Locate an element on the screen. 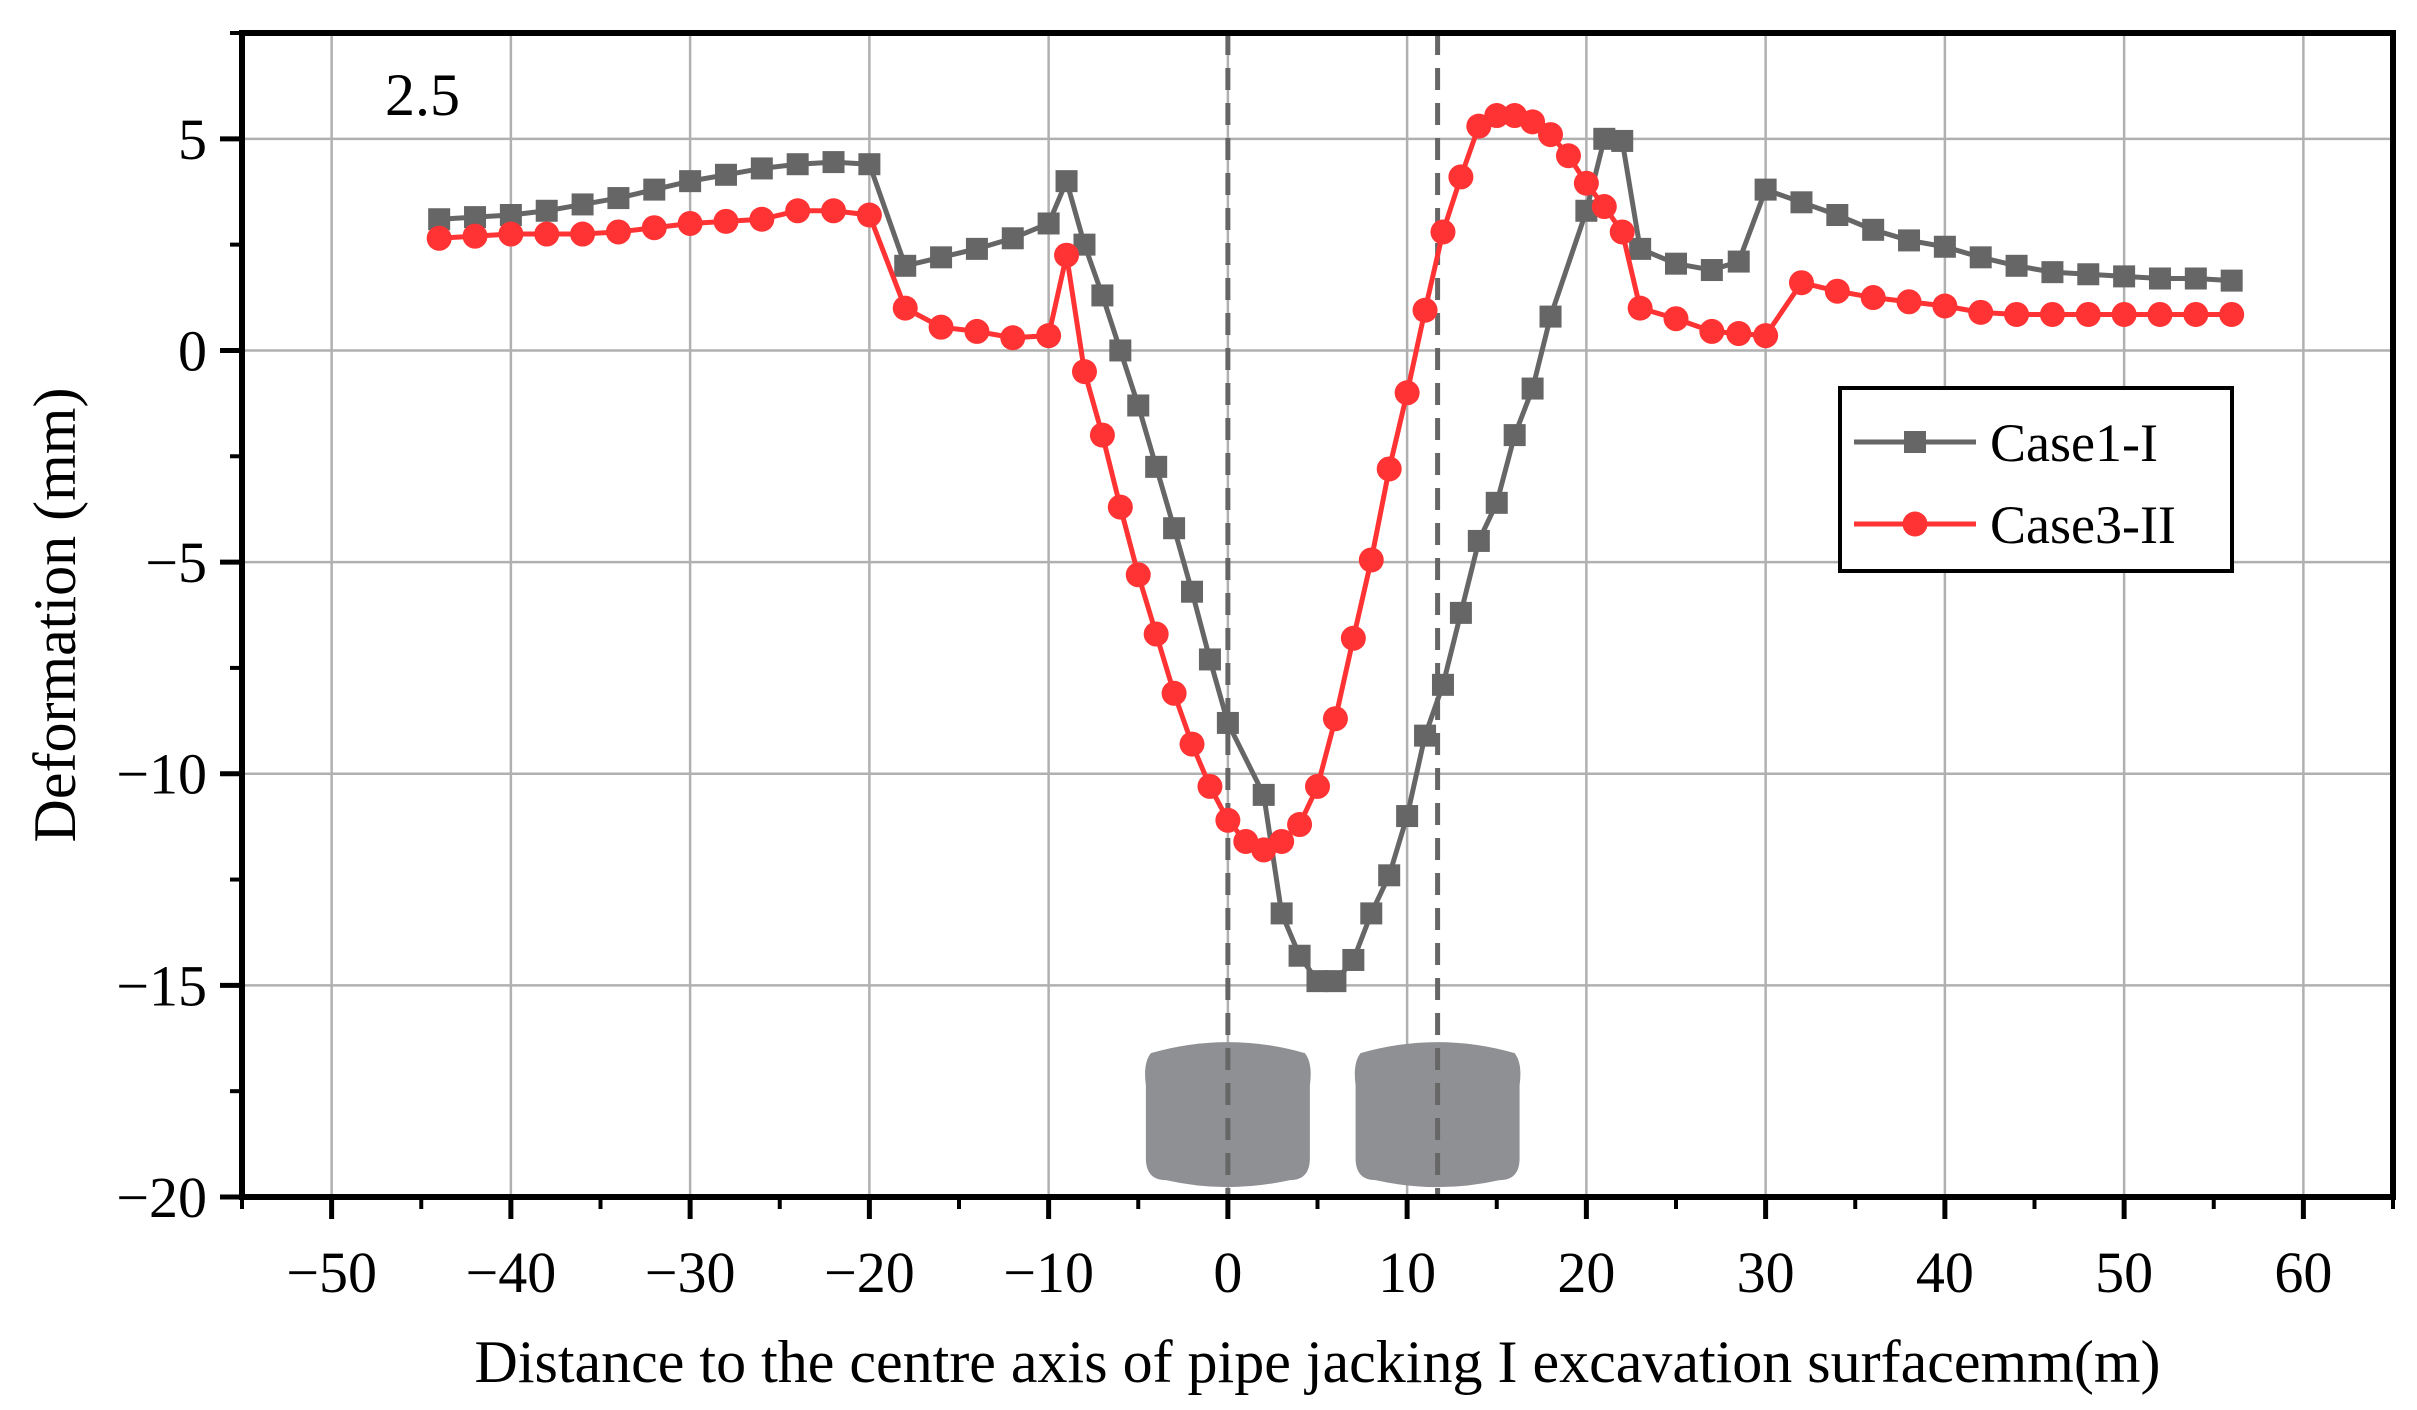 The image size is (2417, 1410). legend: Case1-I Case3-II is located at coordinates (2036, 479).